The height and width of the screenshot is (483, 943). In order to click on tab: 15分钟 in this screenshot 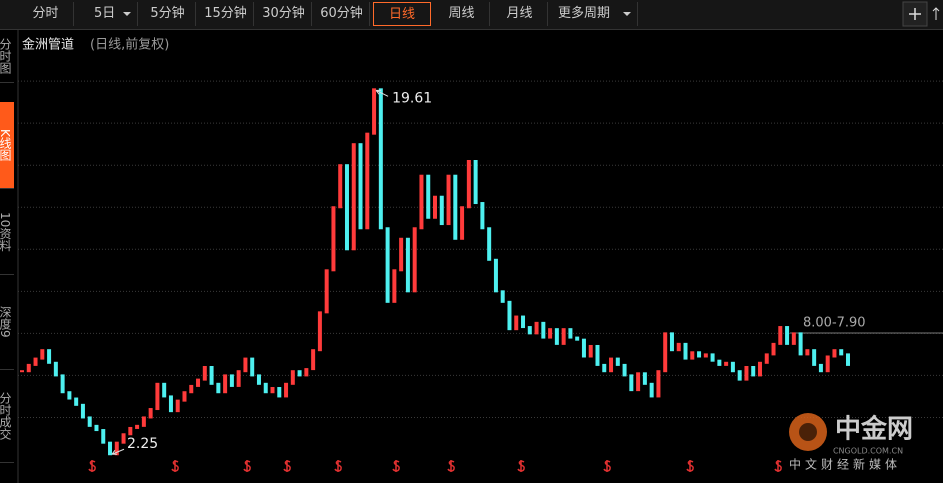, I will do `click(226, 14)`.